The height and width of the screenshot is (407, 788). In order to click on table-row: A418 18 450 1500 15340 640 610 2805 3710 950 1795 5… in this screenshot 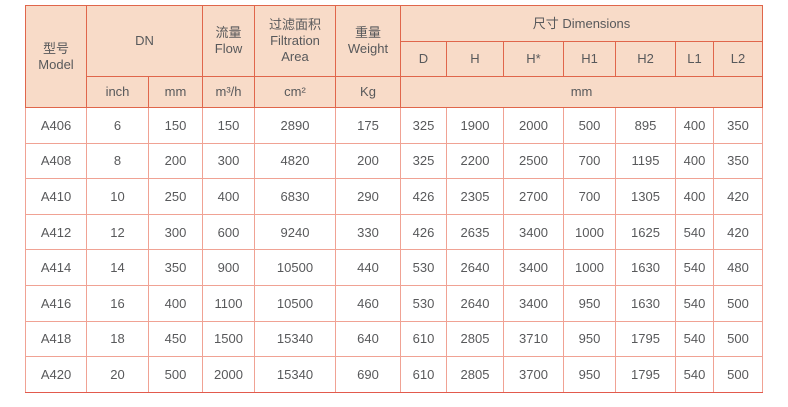, I will do `click(394, 339)`.